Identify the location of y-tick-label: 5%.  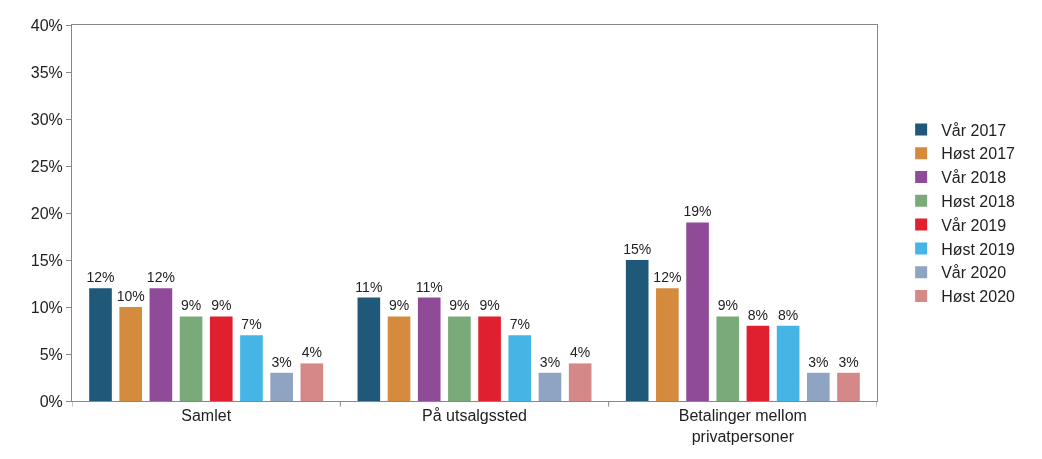
(51, 354).